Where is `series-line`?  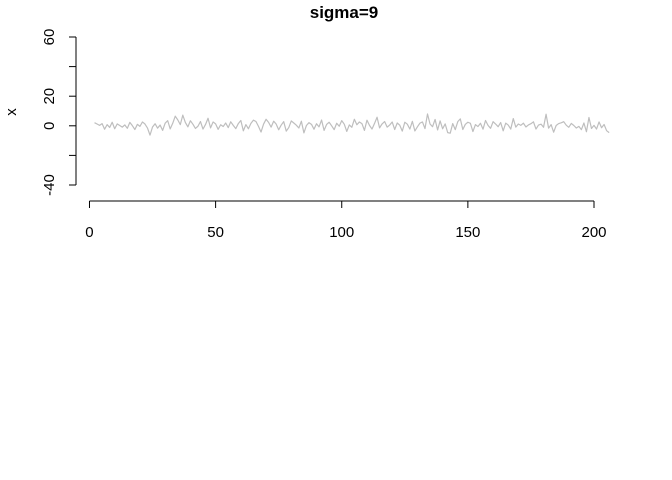
series-line is located at coordinates (352, 124).